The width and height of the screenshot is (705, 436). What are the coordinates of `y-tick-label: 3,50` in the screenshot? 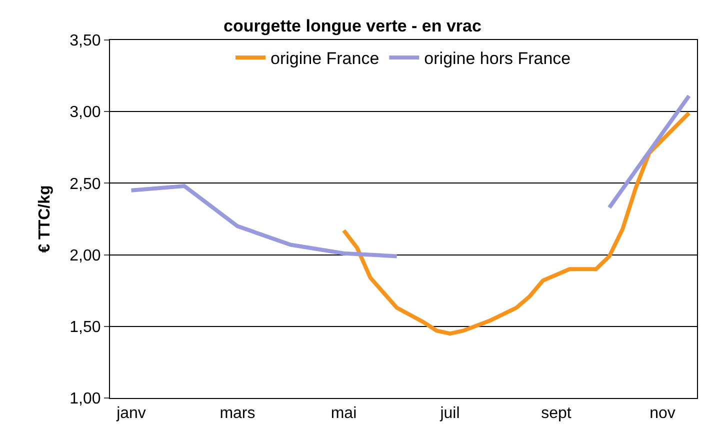 It's located at (85, 41).